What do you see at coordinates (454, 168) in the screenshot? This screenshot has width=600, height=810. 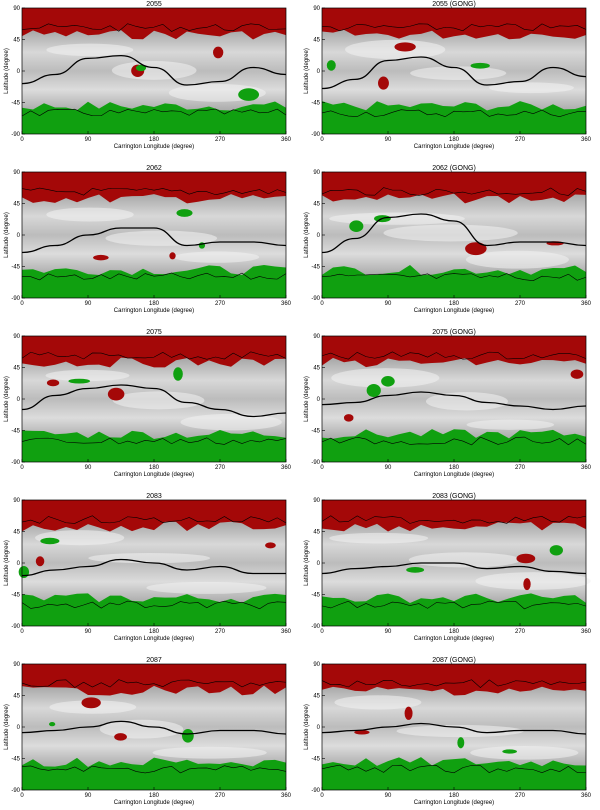 I see `panel-title: 2062 (GONG)` at bounding box center [454, 168].